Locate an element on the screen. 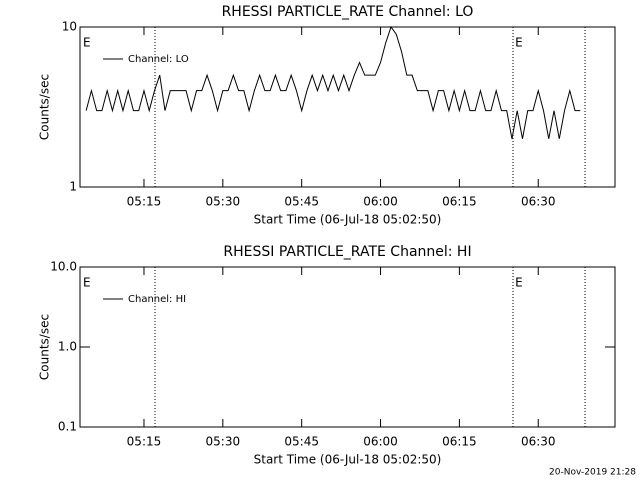  footer: 20-Nov-2019 21:28 is located at coordinates (592, 473).